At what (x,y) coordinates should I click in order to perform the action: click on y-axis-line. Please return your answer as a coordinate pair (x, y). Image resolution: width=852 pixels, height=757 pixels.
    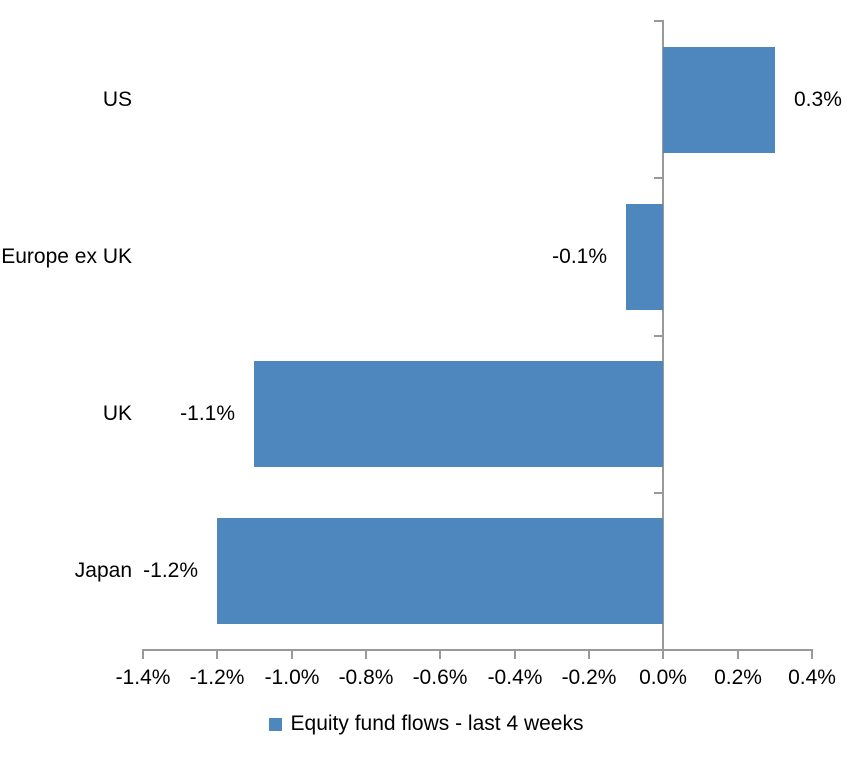
    Looking at the image, I should click on (663, 335).